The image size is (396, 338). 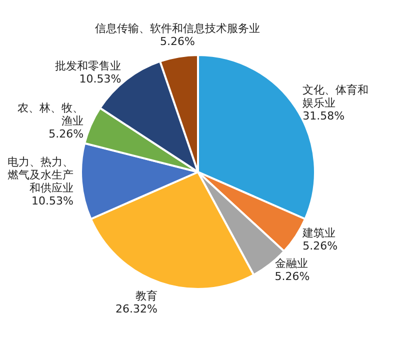 I want to click on slice-label: 批发和零售业, so click(x=88, y=66).